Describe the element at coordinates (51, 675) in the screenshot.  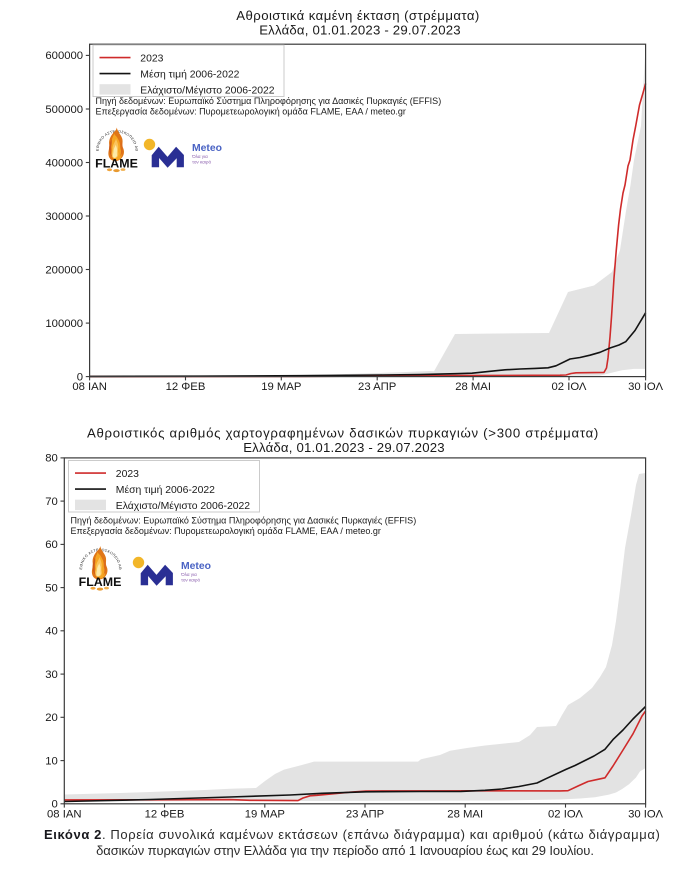
I see `svg-text: 30` at that location.